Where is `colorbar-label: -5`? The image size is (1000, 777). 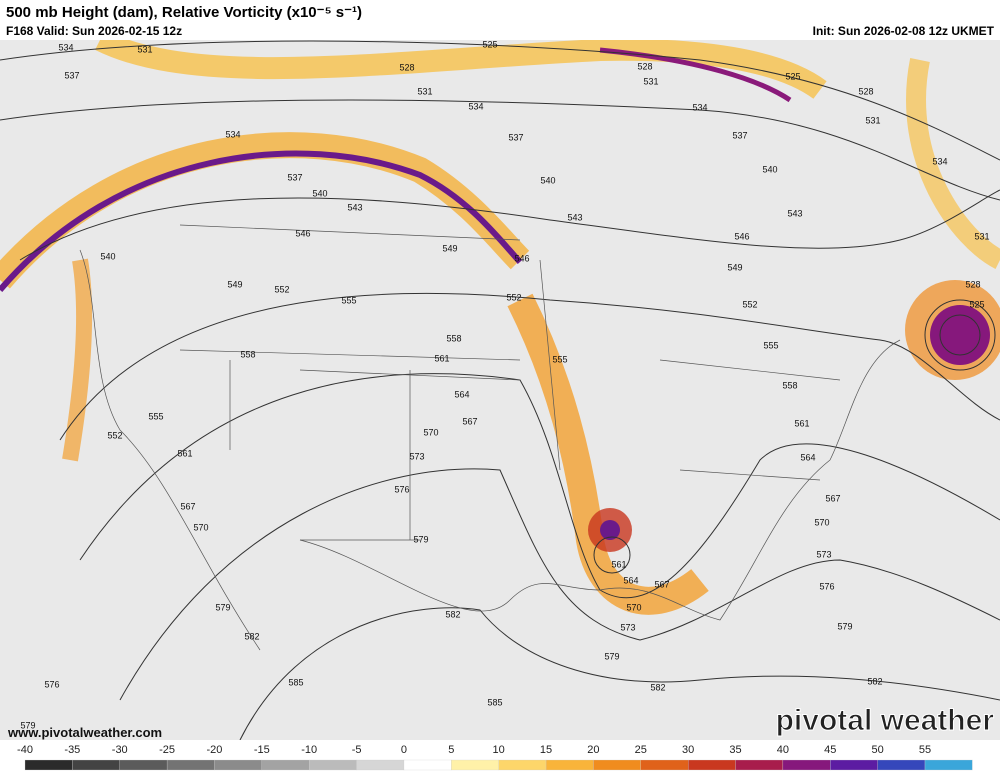
colorbar-label: -5 is located at coordinates (357, 750).